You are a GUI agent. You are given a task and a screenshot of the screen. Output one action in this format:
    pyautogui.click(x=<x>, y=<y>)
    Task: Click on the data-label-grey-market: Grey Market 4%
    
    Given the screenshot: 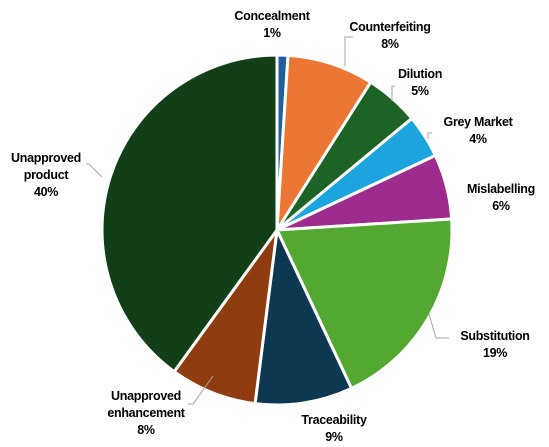 What is the action you would take?
    pyautogui.click(x=479, y=130)
    